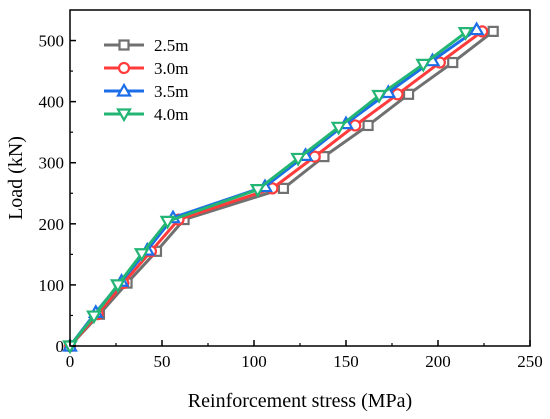 The image size is (550, 419). I want to click on legend-label: 3.0m, so click(171, 68).